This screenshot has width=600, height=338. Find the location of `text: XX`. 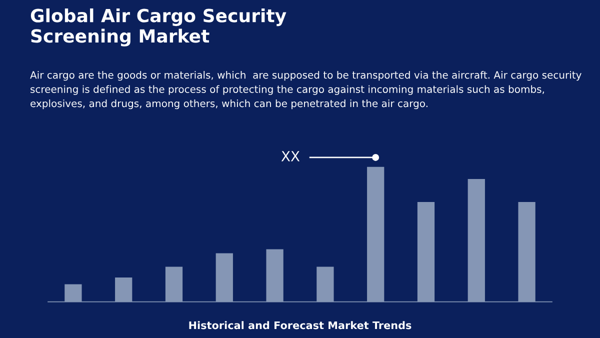

text: XX is located at coordinates (290, 156).